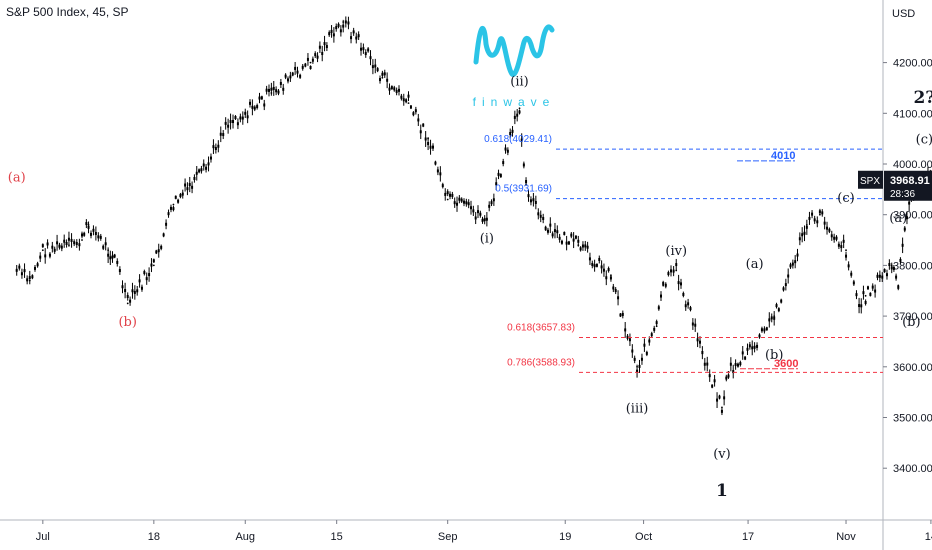 Image resolution: width=932 pixels, height=550 pixels. What do you see at coordinates (904, 14) in the screenshot?
I see `currency-label: USD` at bounding box center [904, 14].